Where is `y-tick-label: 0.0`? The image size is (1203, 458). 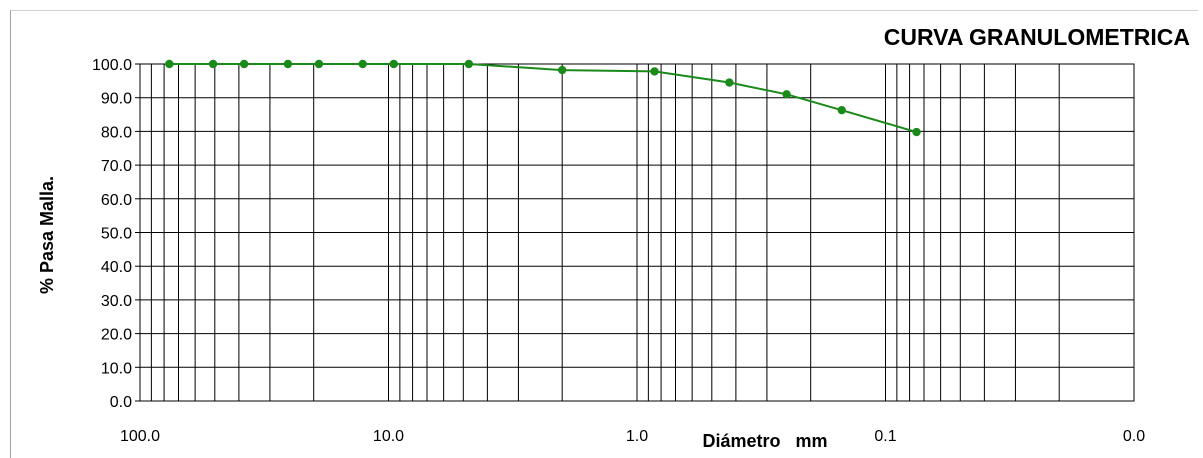 y-tick-label: 0.0 is located at coordinates (121, 402).